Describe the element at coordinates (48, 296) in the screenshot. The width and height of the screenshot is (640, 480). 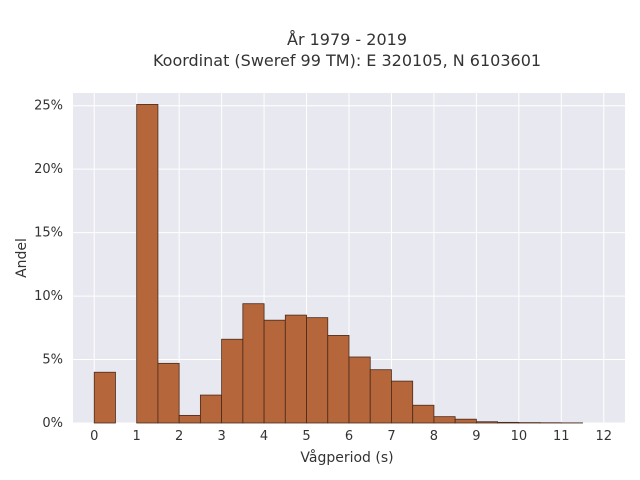
I see `y-tick-label: 10%` at that location.